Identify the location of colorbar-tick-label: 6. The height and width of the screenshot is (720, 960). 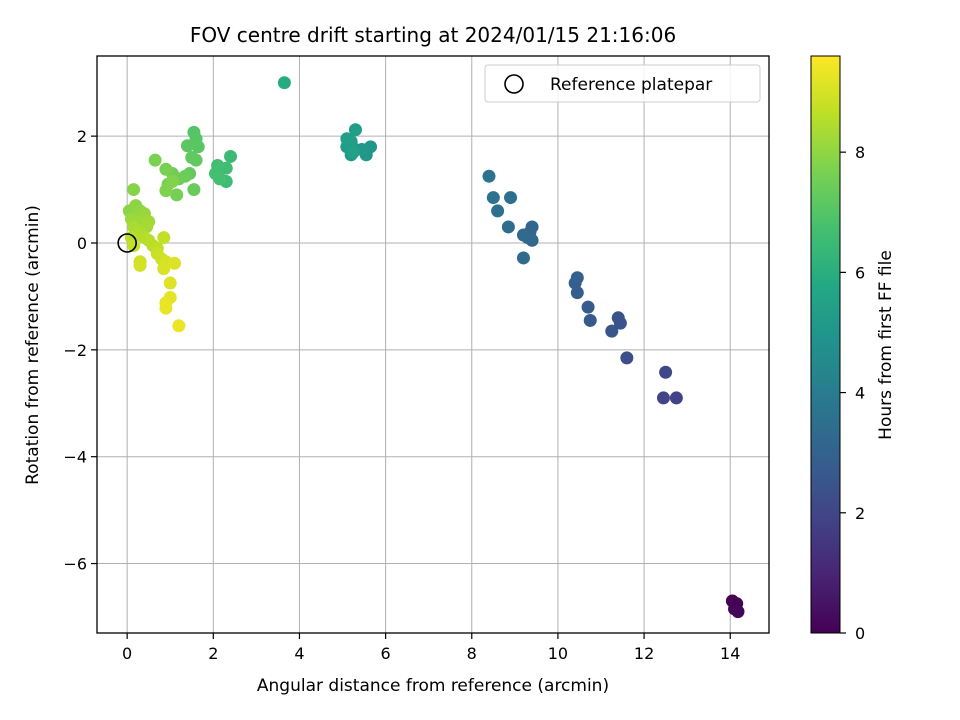
(860, 272).